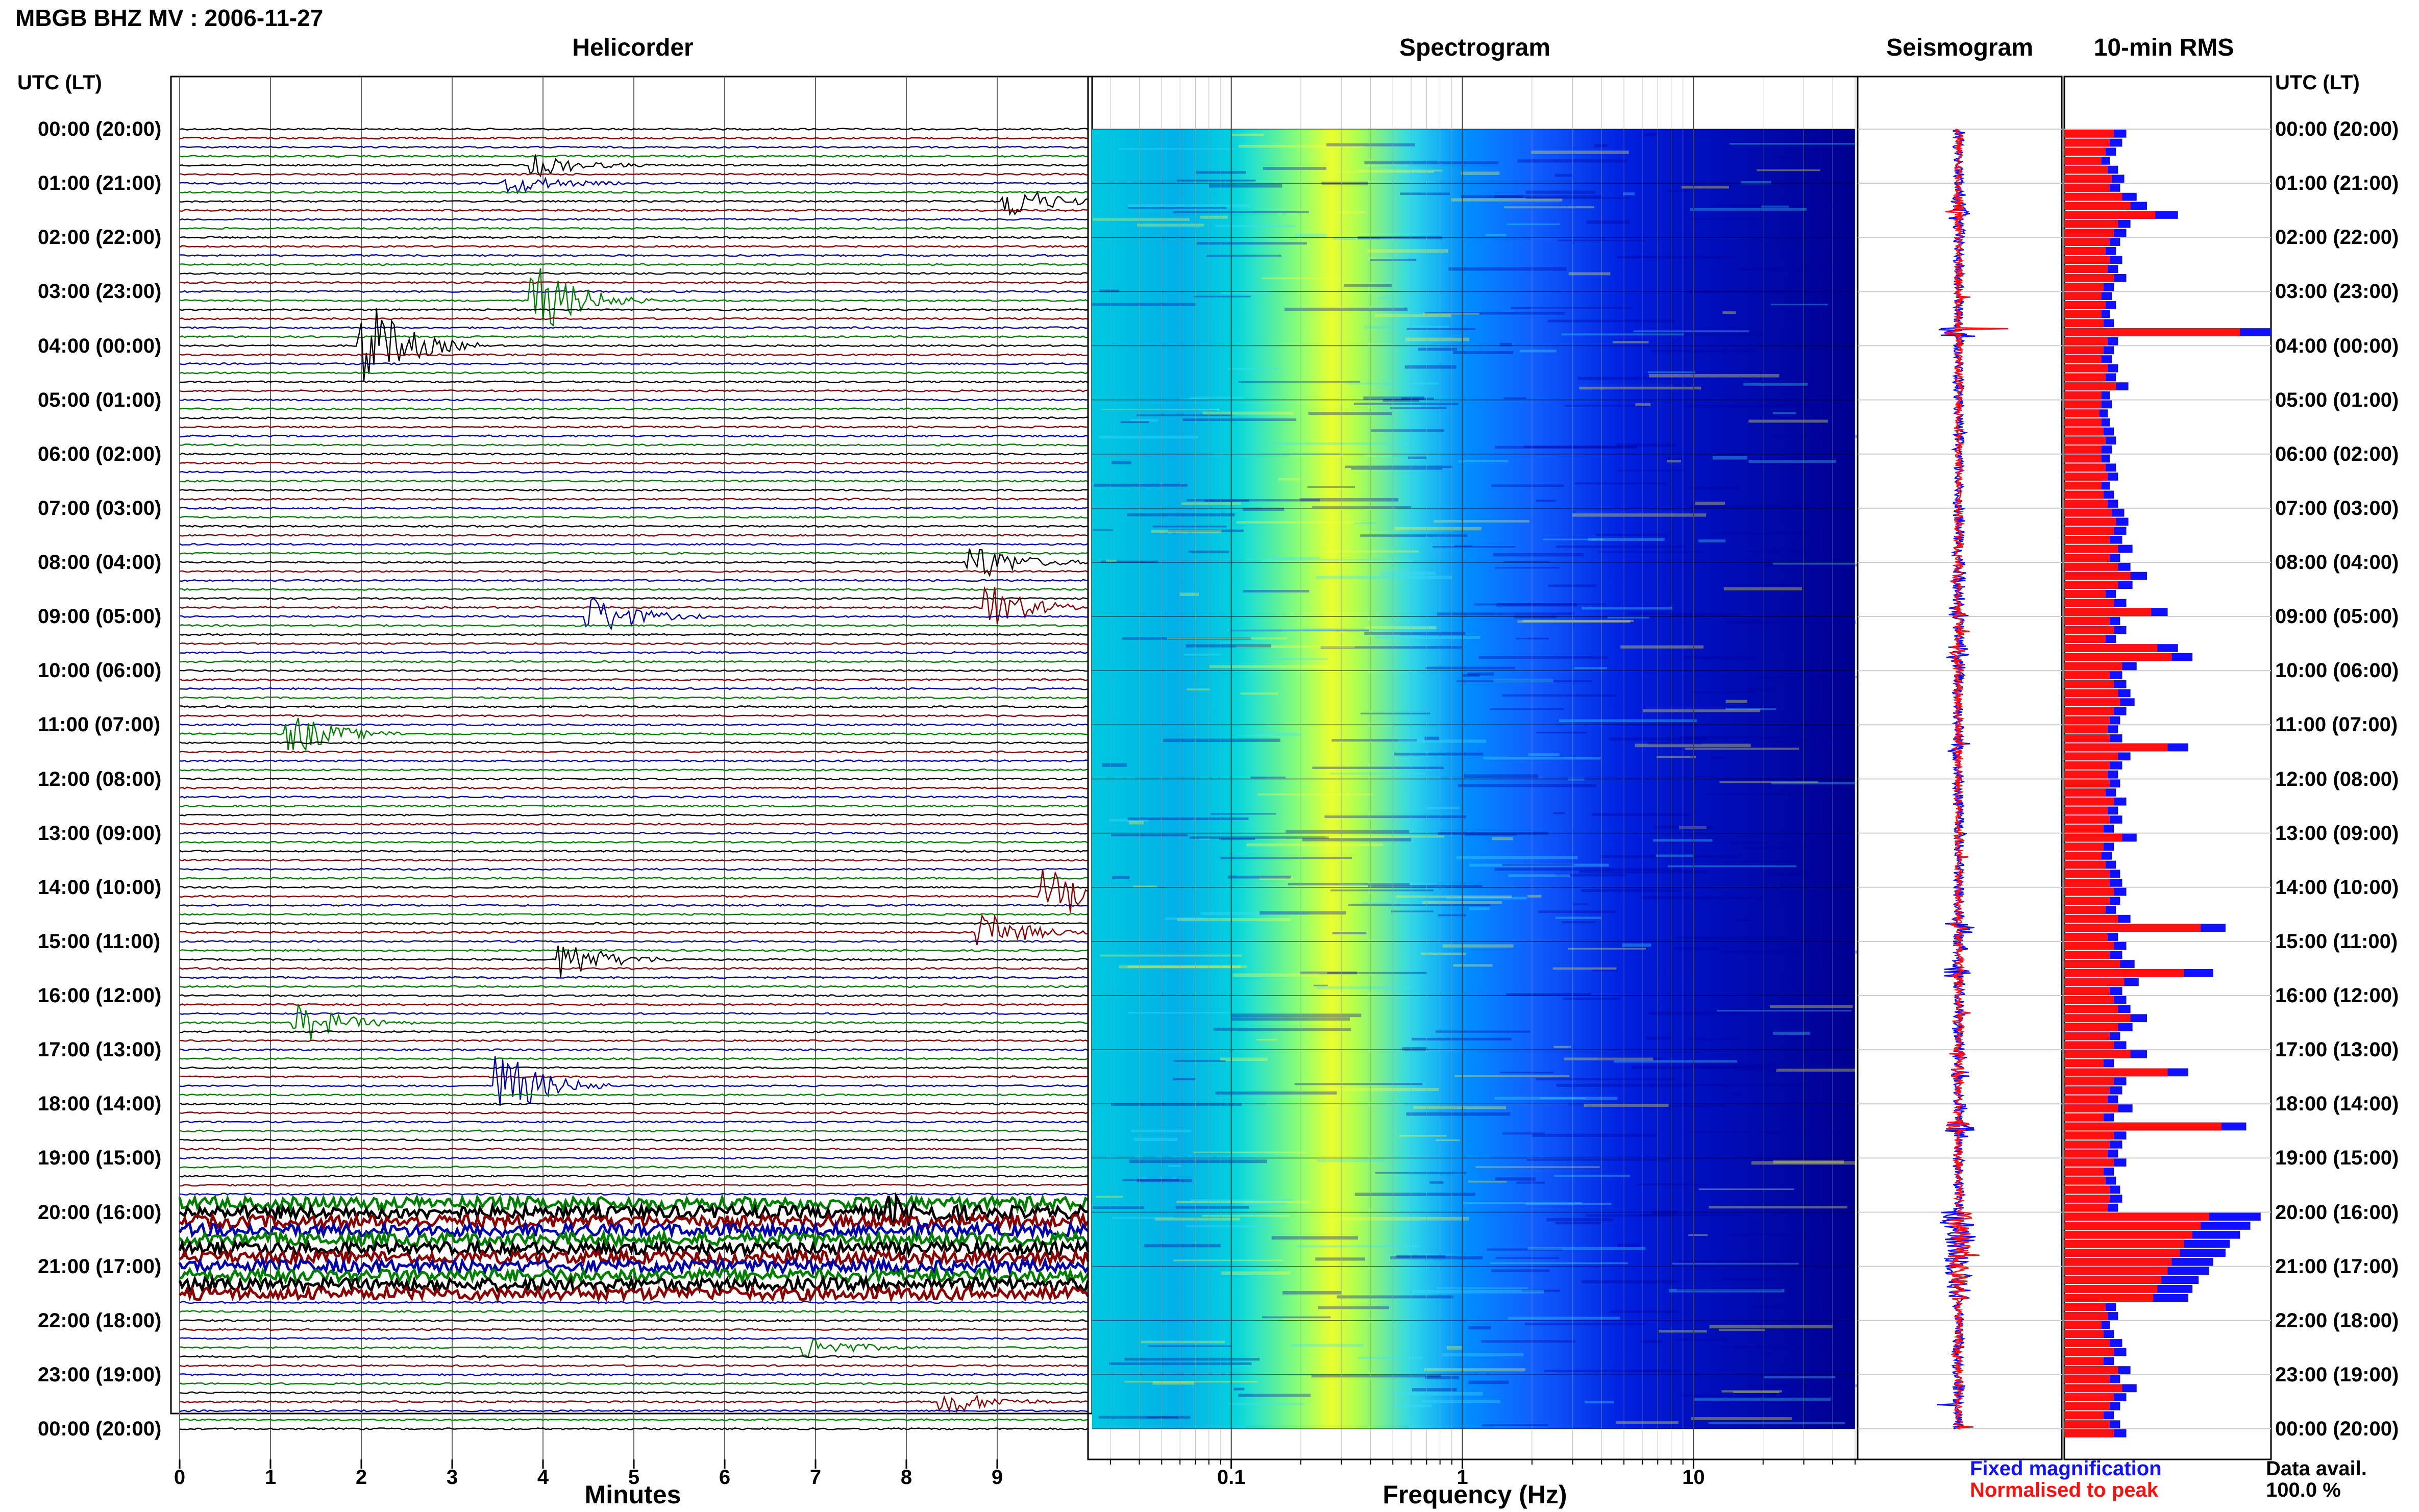  What do you see at coordinates (724, 1477) in the screenshot?
I see `helicorder-x-tick-label: 6` at bounding box center [724, 1477].